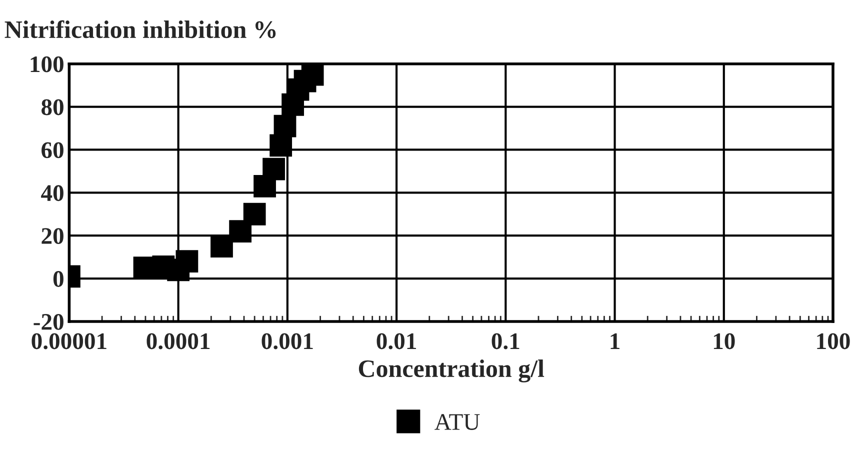  I want to click on y-tick-label: 100, so click(47, 64).